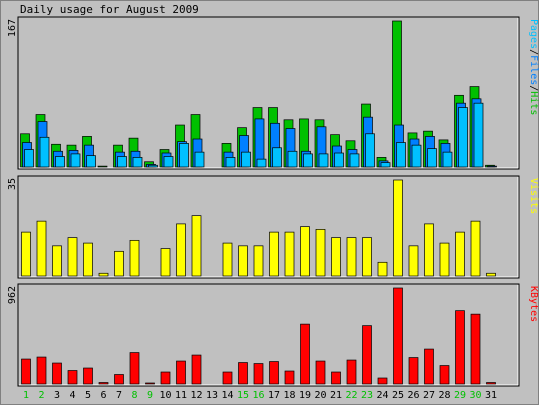  What do you see at coordinates (491, 395) in the screenshot?
I see `day-label: 31` at bounding box center [491, 395].